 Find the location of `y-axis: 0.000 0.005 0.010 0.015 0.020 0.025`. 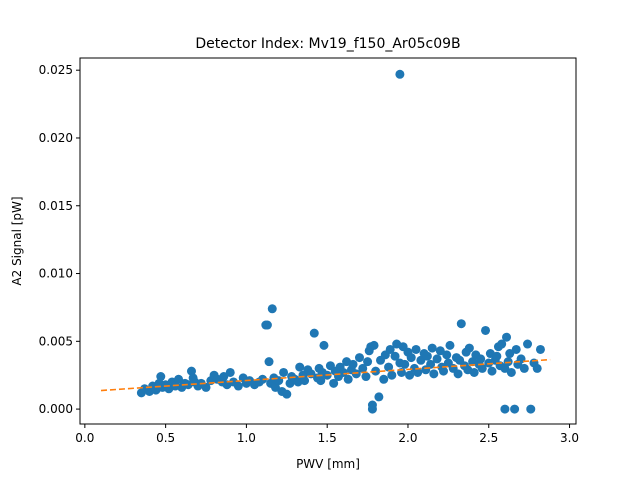

y-axis: 0.000 0.005 0.010 0.015 0.020 0.025 is located at coordinates (59, 239).